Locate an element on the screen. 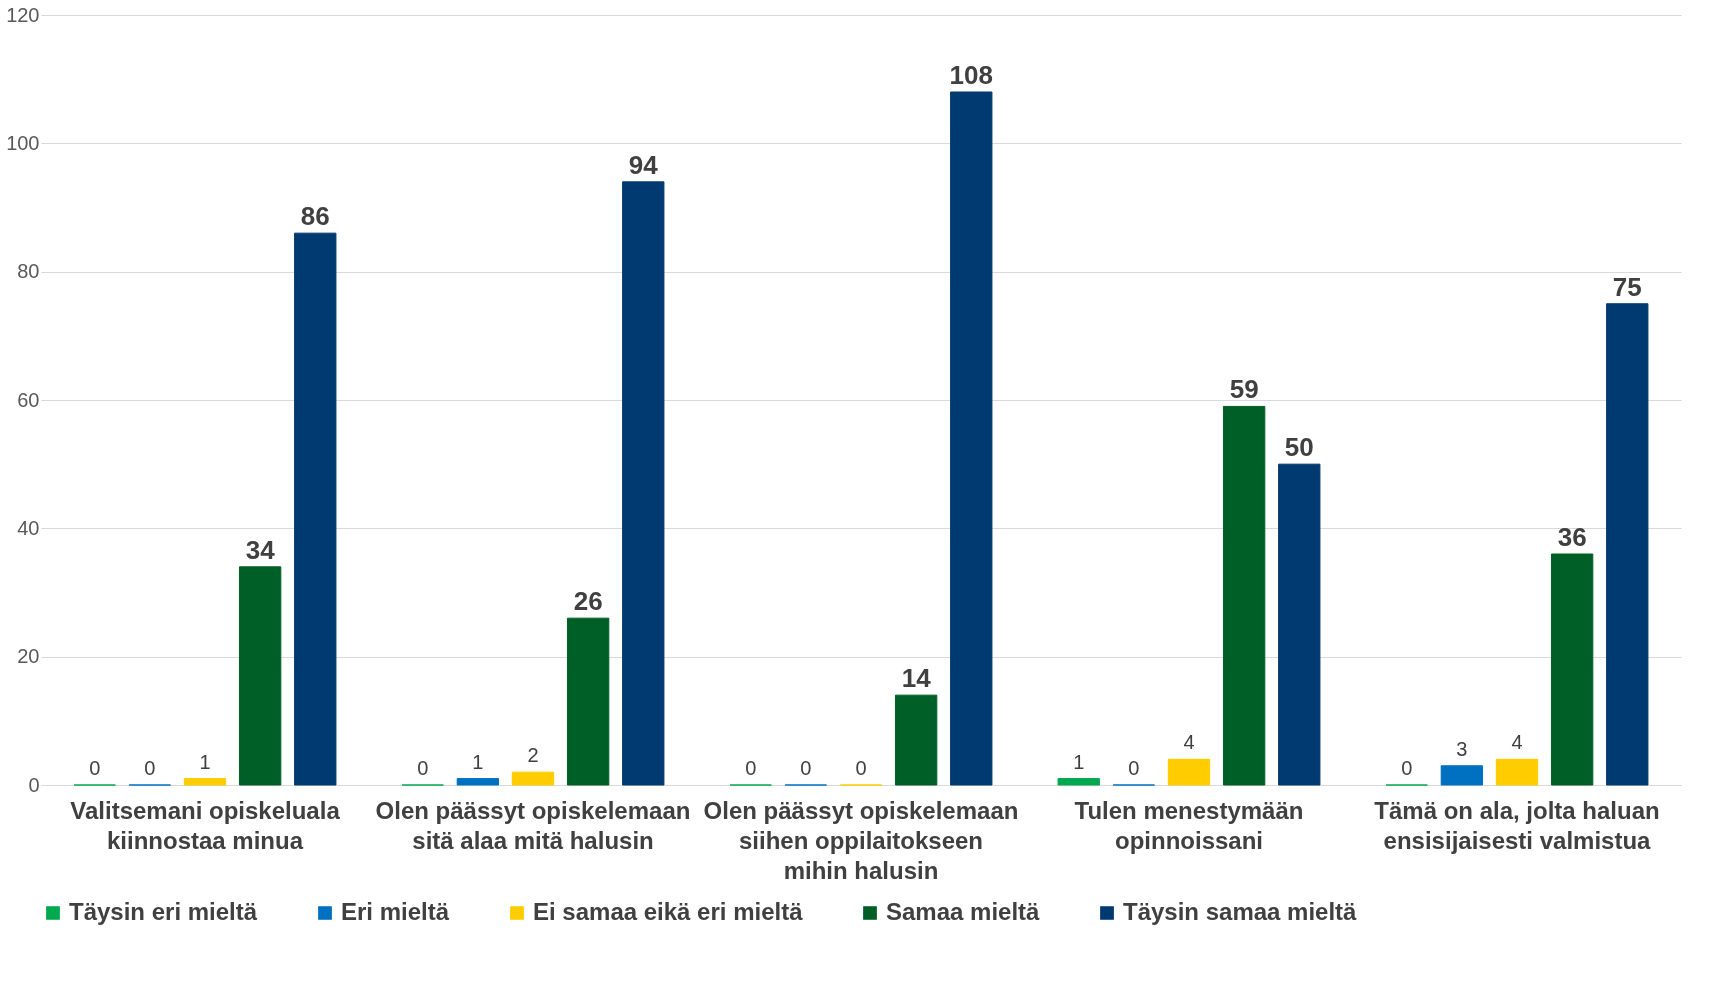 The width and height of the screenshot is (1725, 994). data-label: 3 is located at coordinates (1462, 748).